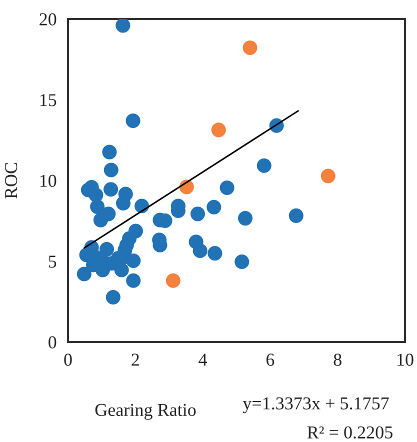  Describe the element at coordinates (349, 432) in the screenshot. I see `text: R² = 0.2205` at that location.